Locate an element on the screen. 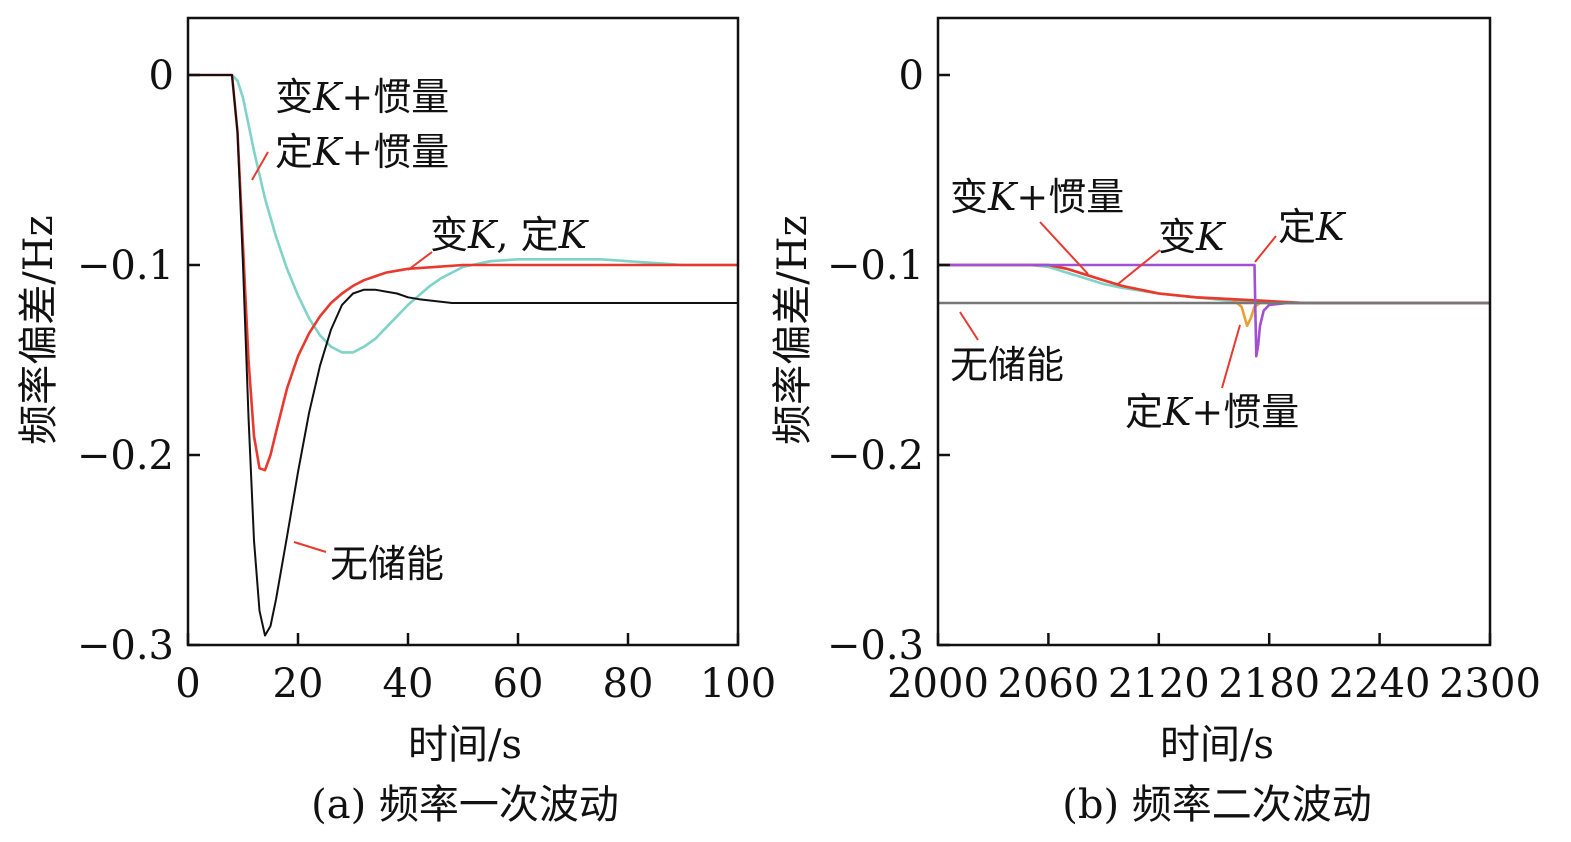 This screenshot has height=842, width=1571. annotation-b-fixed-k-leader is located at coordinates (1265, 249).